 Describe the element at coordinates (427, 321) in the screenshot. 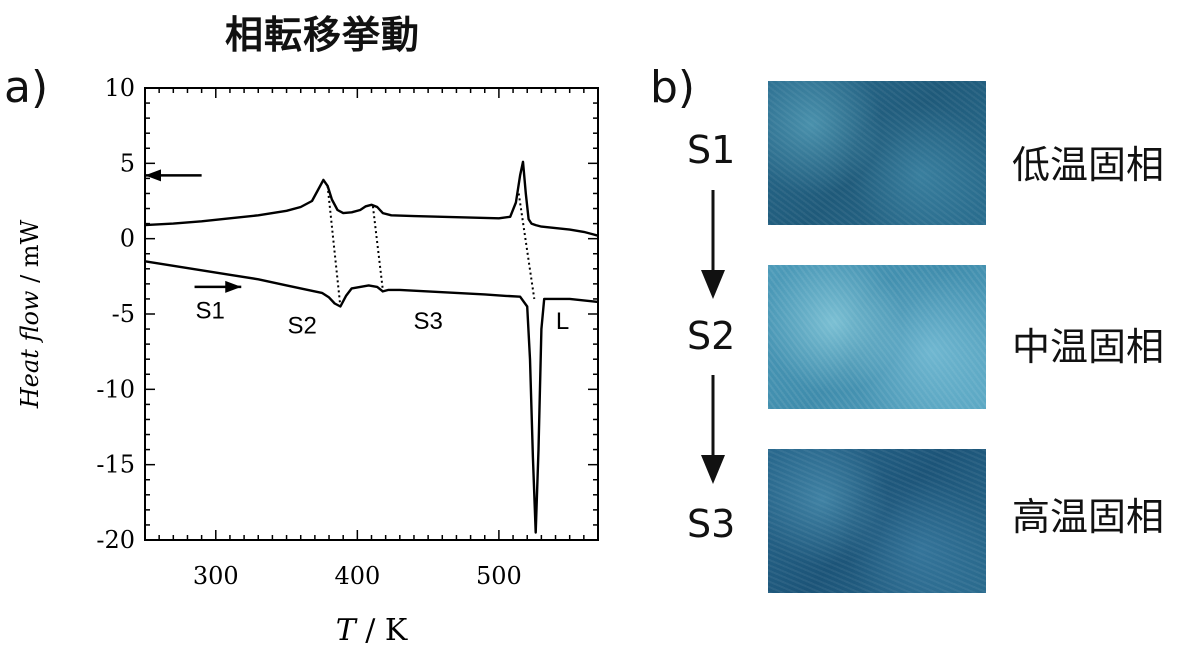

I see `phase-annotation: S3` at that location.